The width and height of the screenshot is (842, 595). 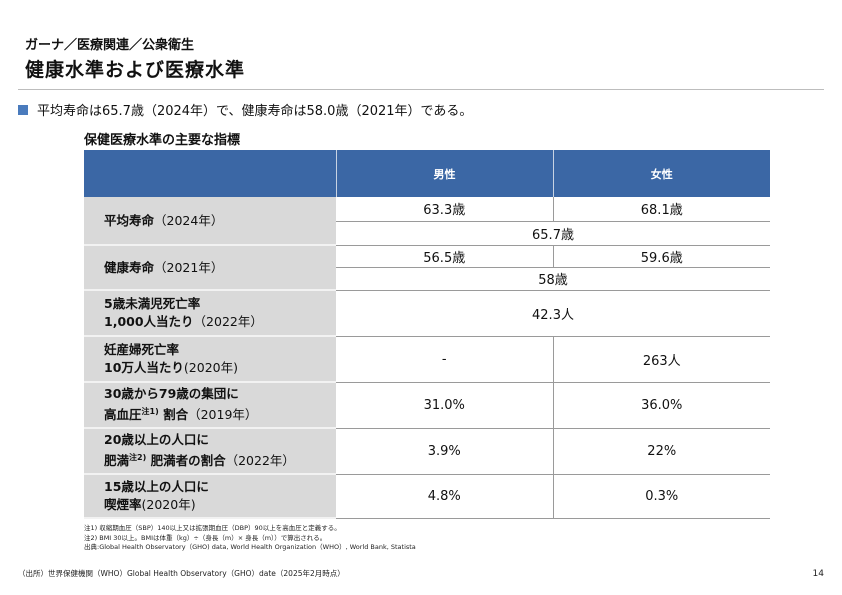 I want to click on label-text: 妊産婦死亡率, so click(x=142, y=349).